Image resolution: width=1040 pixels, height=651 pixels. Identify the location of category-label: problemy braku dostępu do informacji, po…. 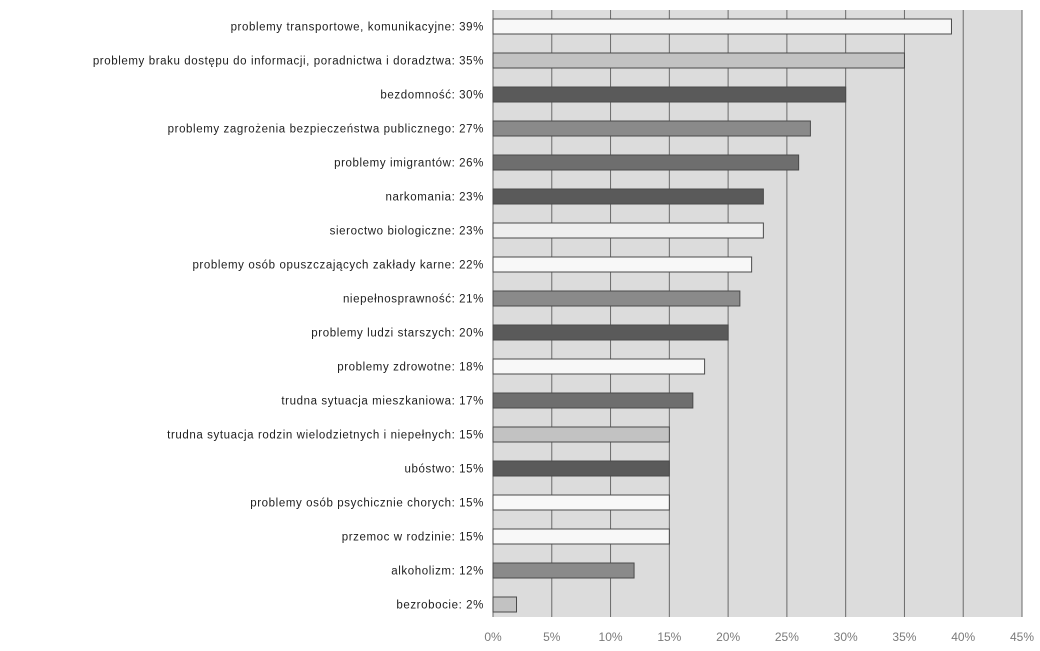
(288, 62).